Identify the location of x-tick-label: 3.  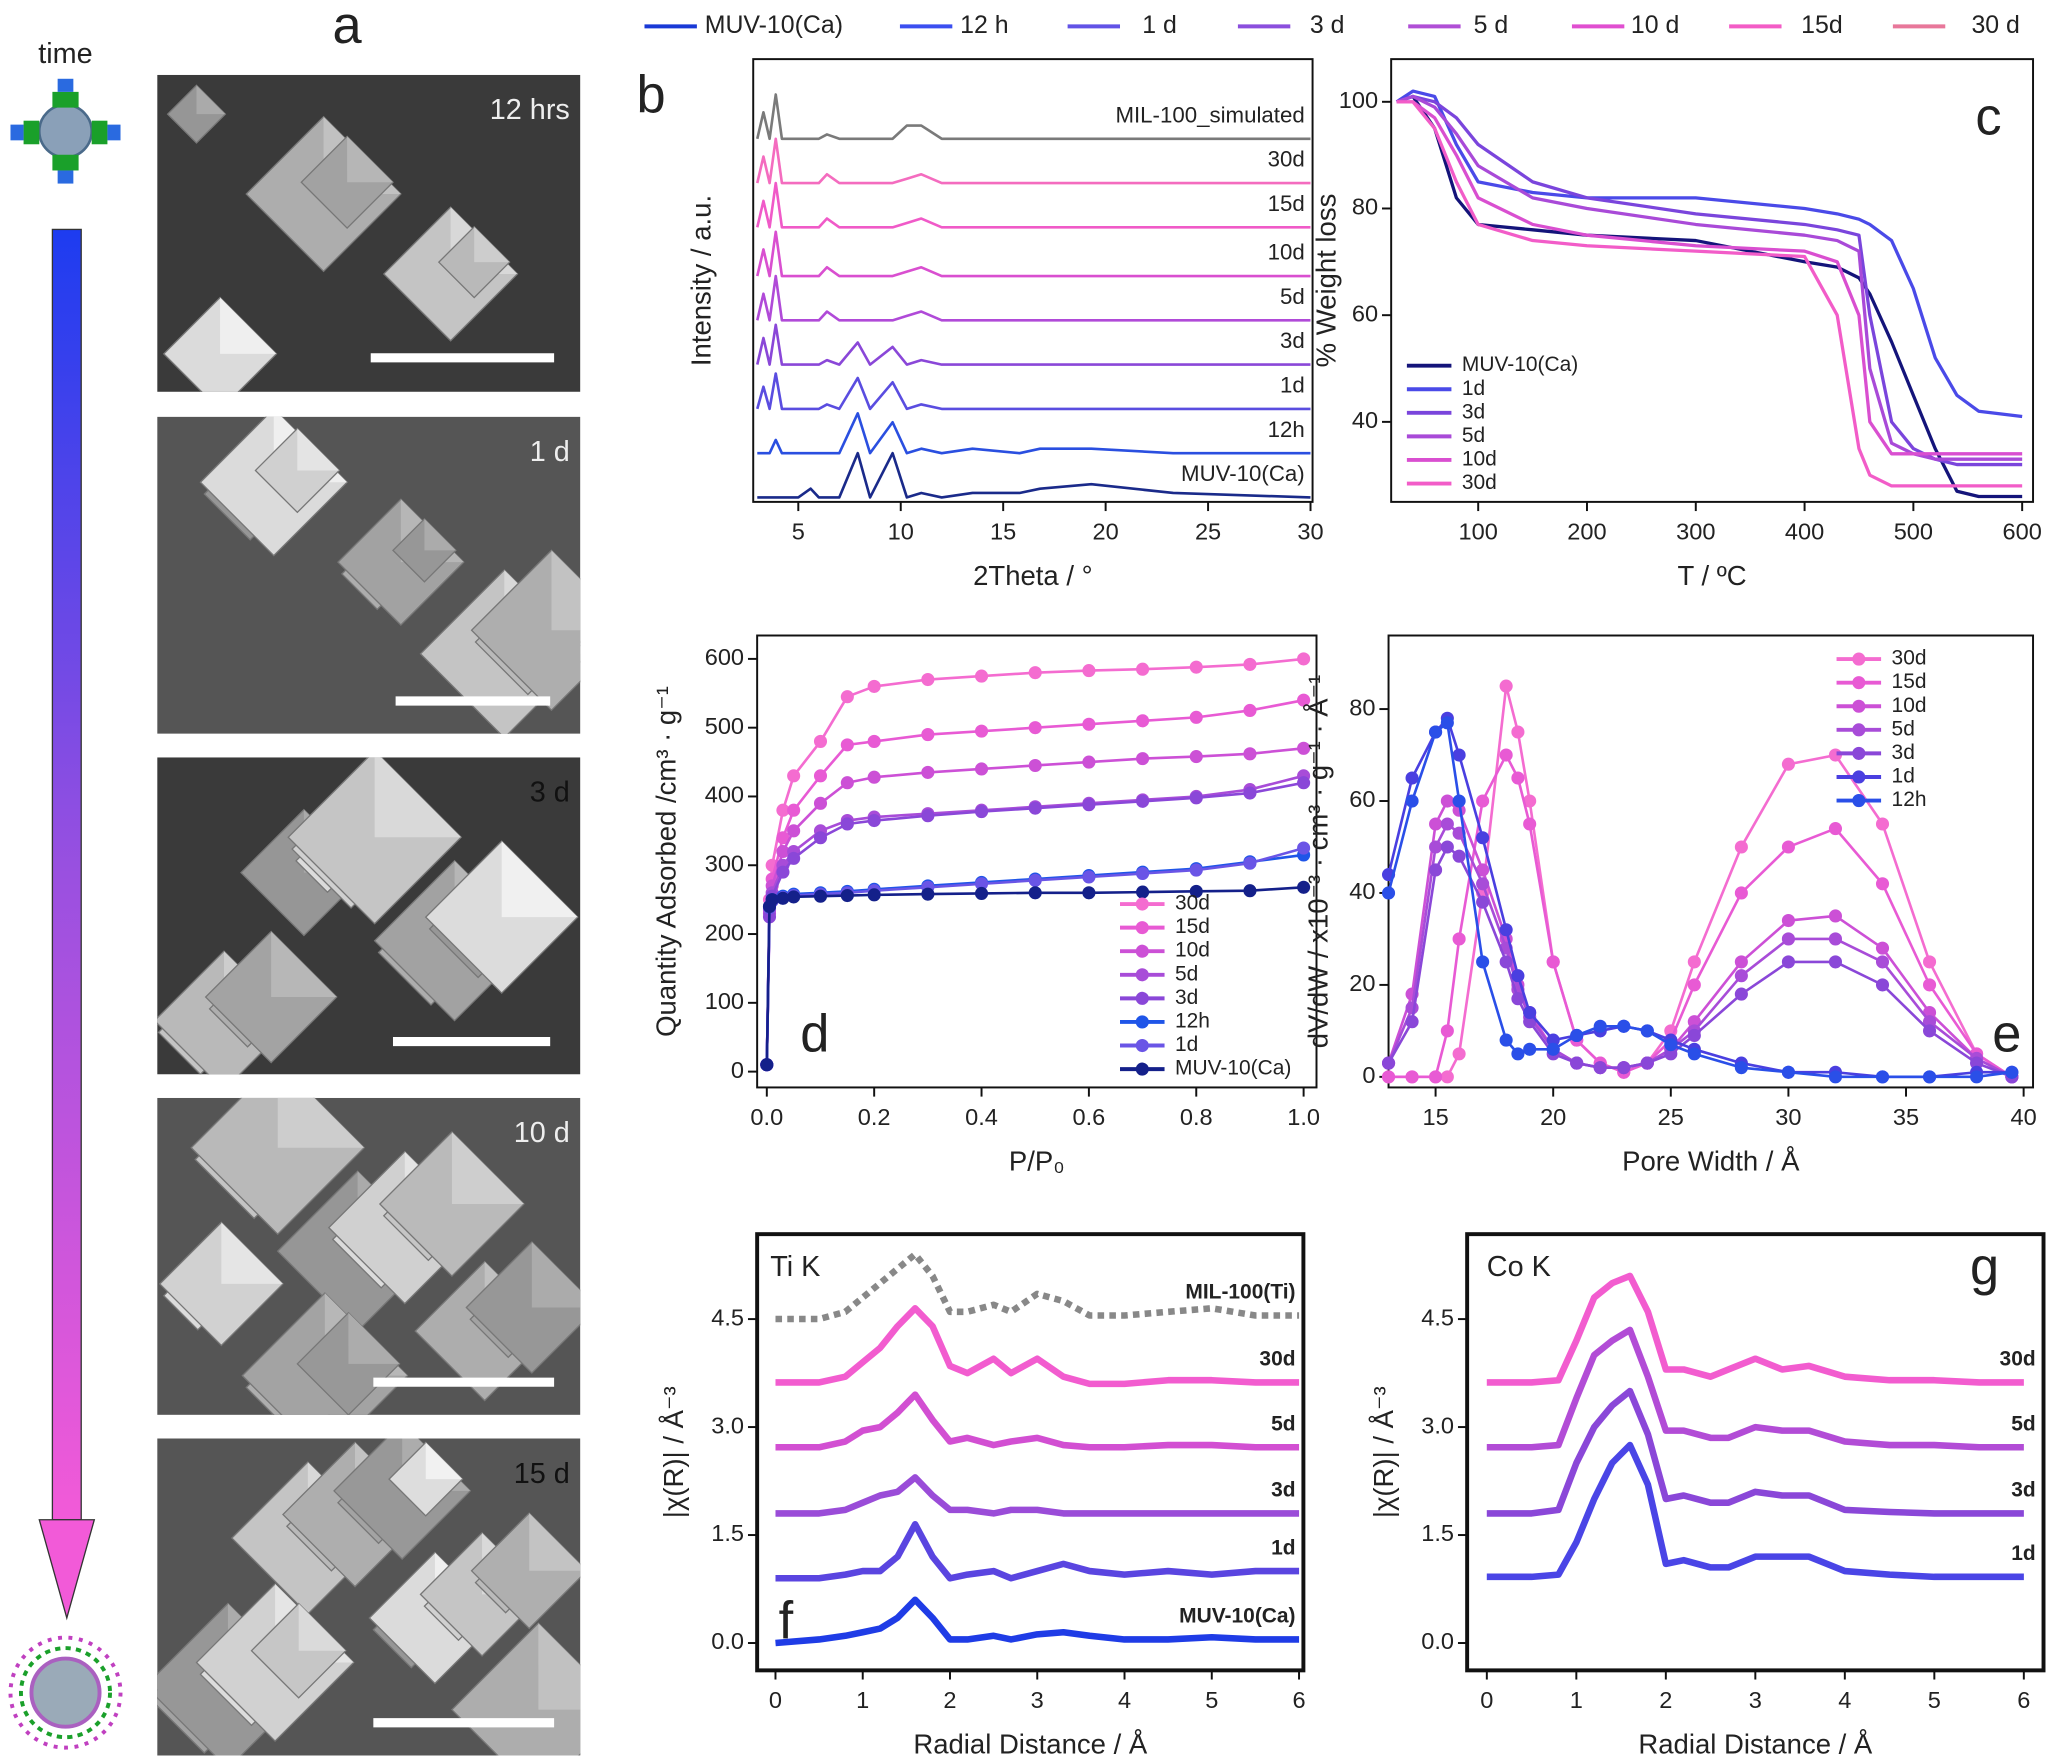
(1755, 1700).